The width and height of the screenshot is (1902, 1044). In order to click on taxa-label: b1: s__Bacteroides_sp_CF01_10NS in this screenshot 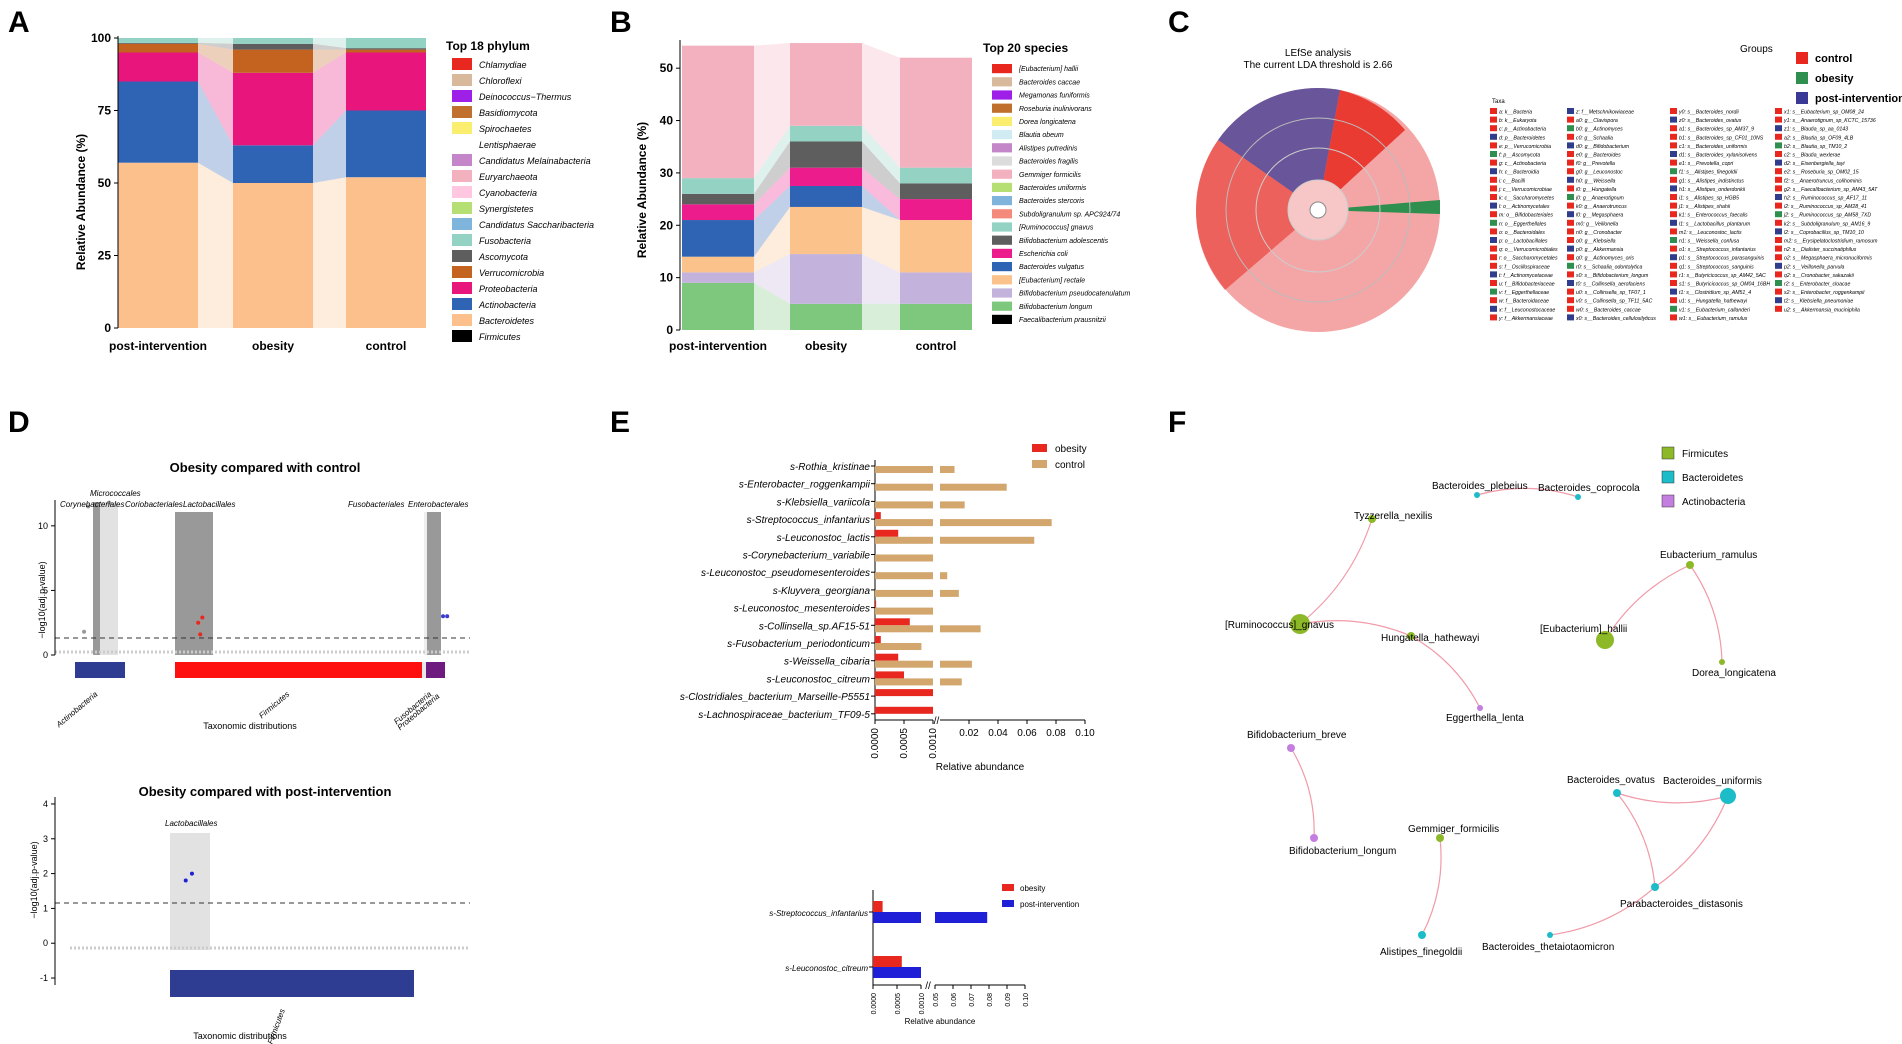, I will do `click(1721, 138)`.